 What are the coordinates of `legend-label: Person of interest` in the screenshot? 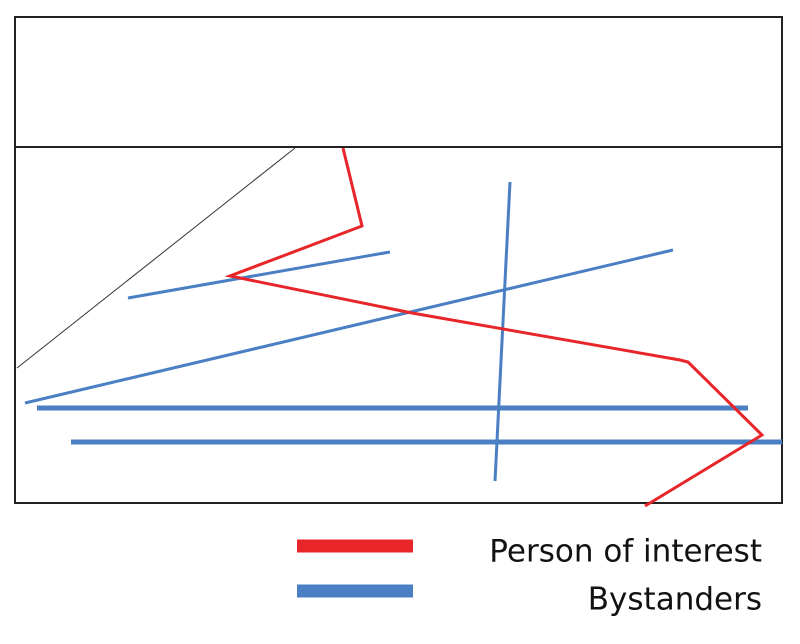 It's located at (625, 552).